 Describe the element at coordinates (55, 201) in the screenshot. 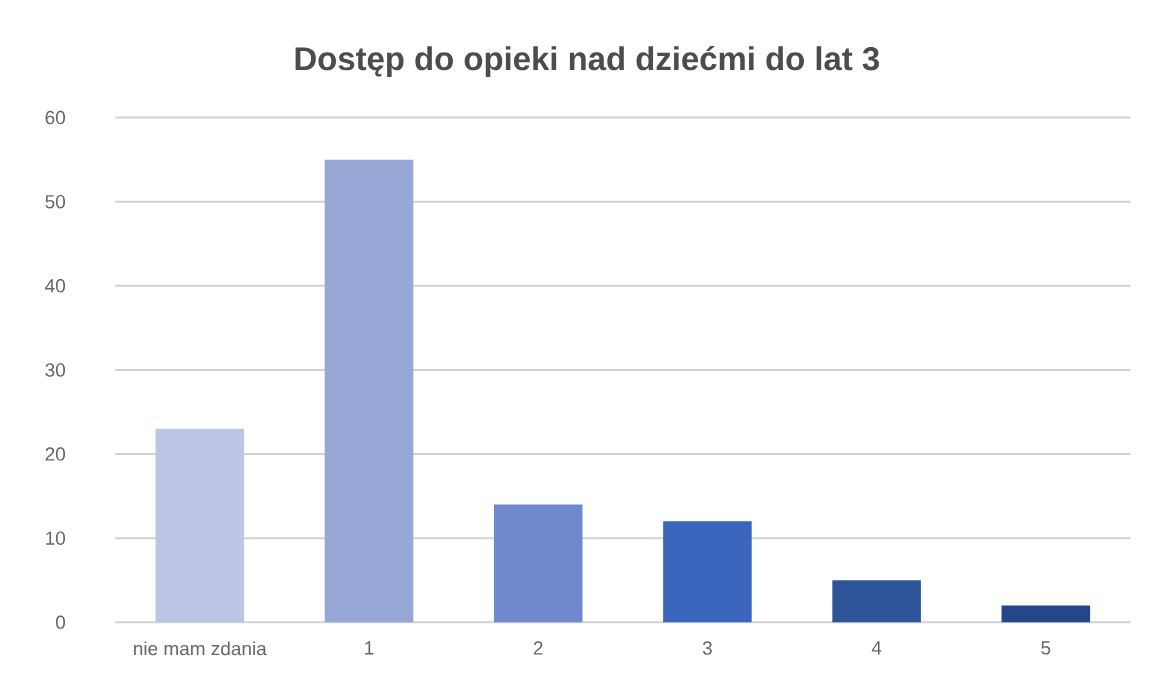

I see `y-tick-label: 50` at that location.